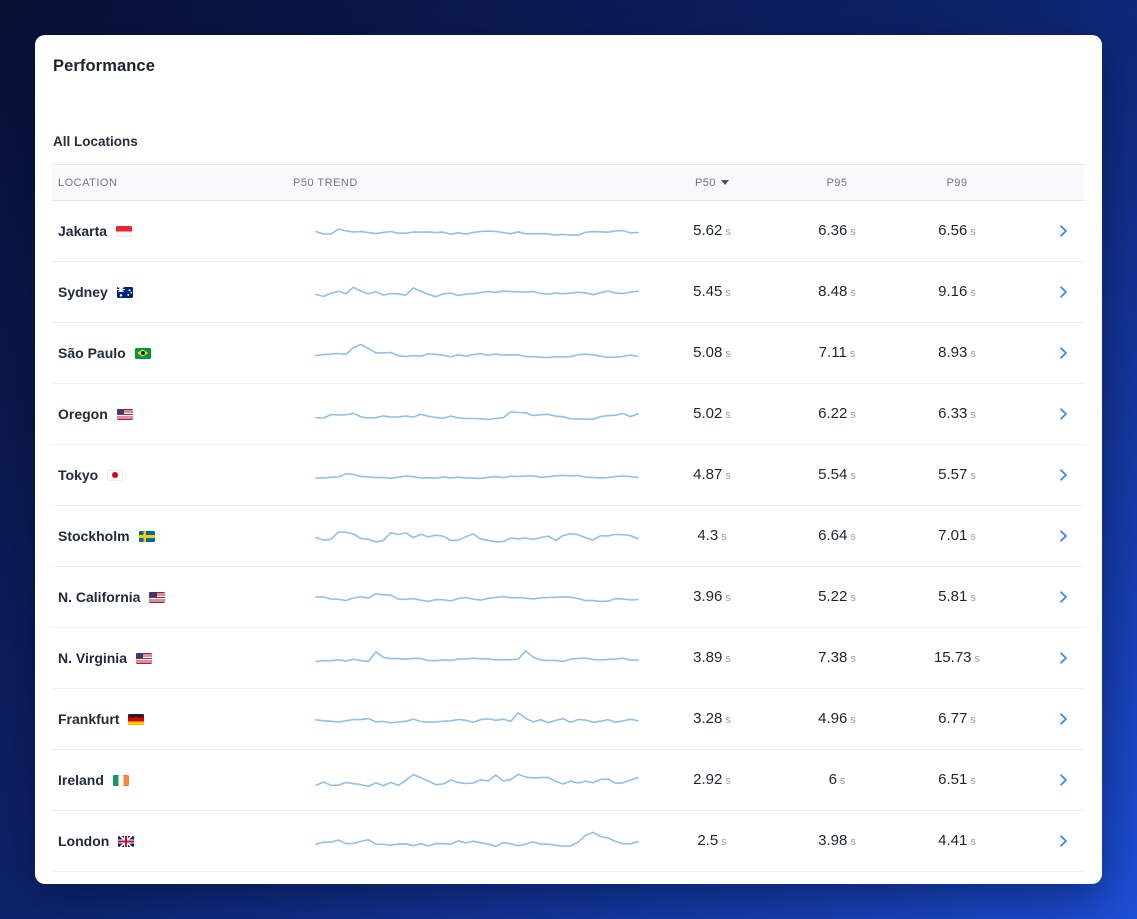  What do you see at coordinates (126, 841) in the screenshot?
I see `uk-flag-icon` at bounding box center [126, 841].